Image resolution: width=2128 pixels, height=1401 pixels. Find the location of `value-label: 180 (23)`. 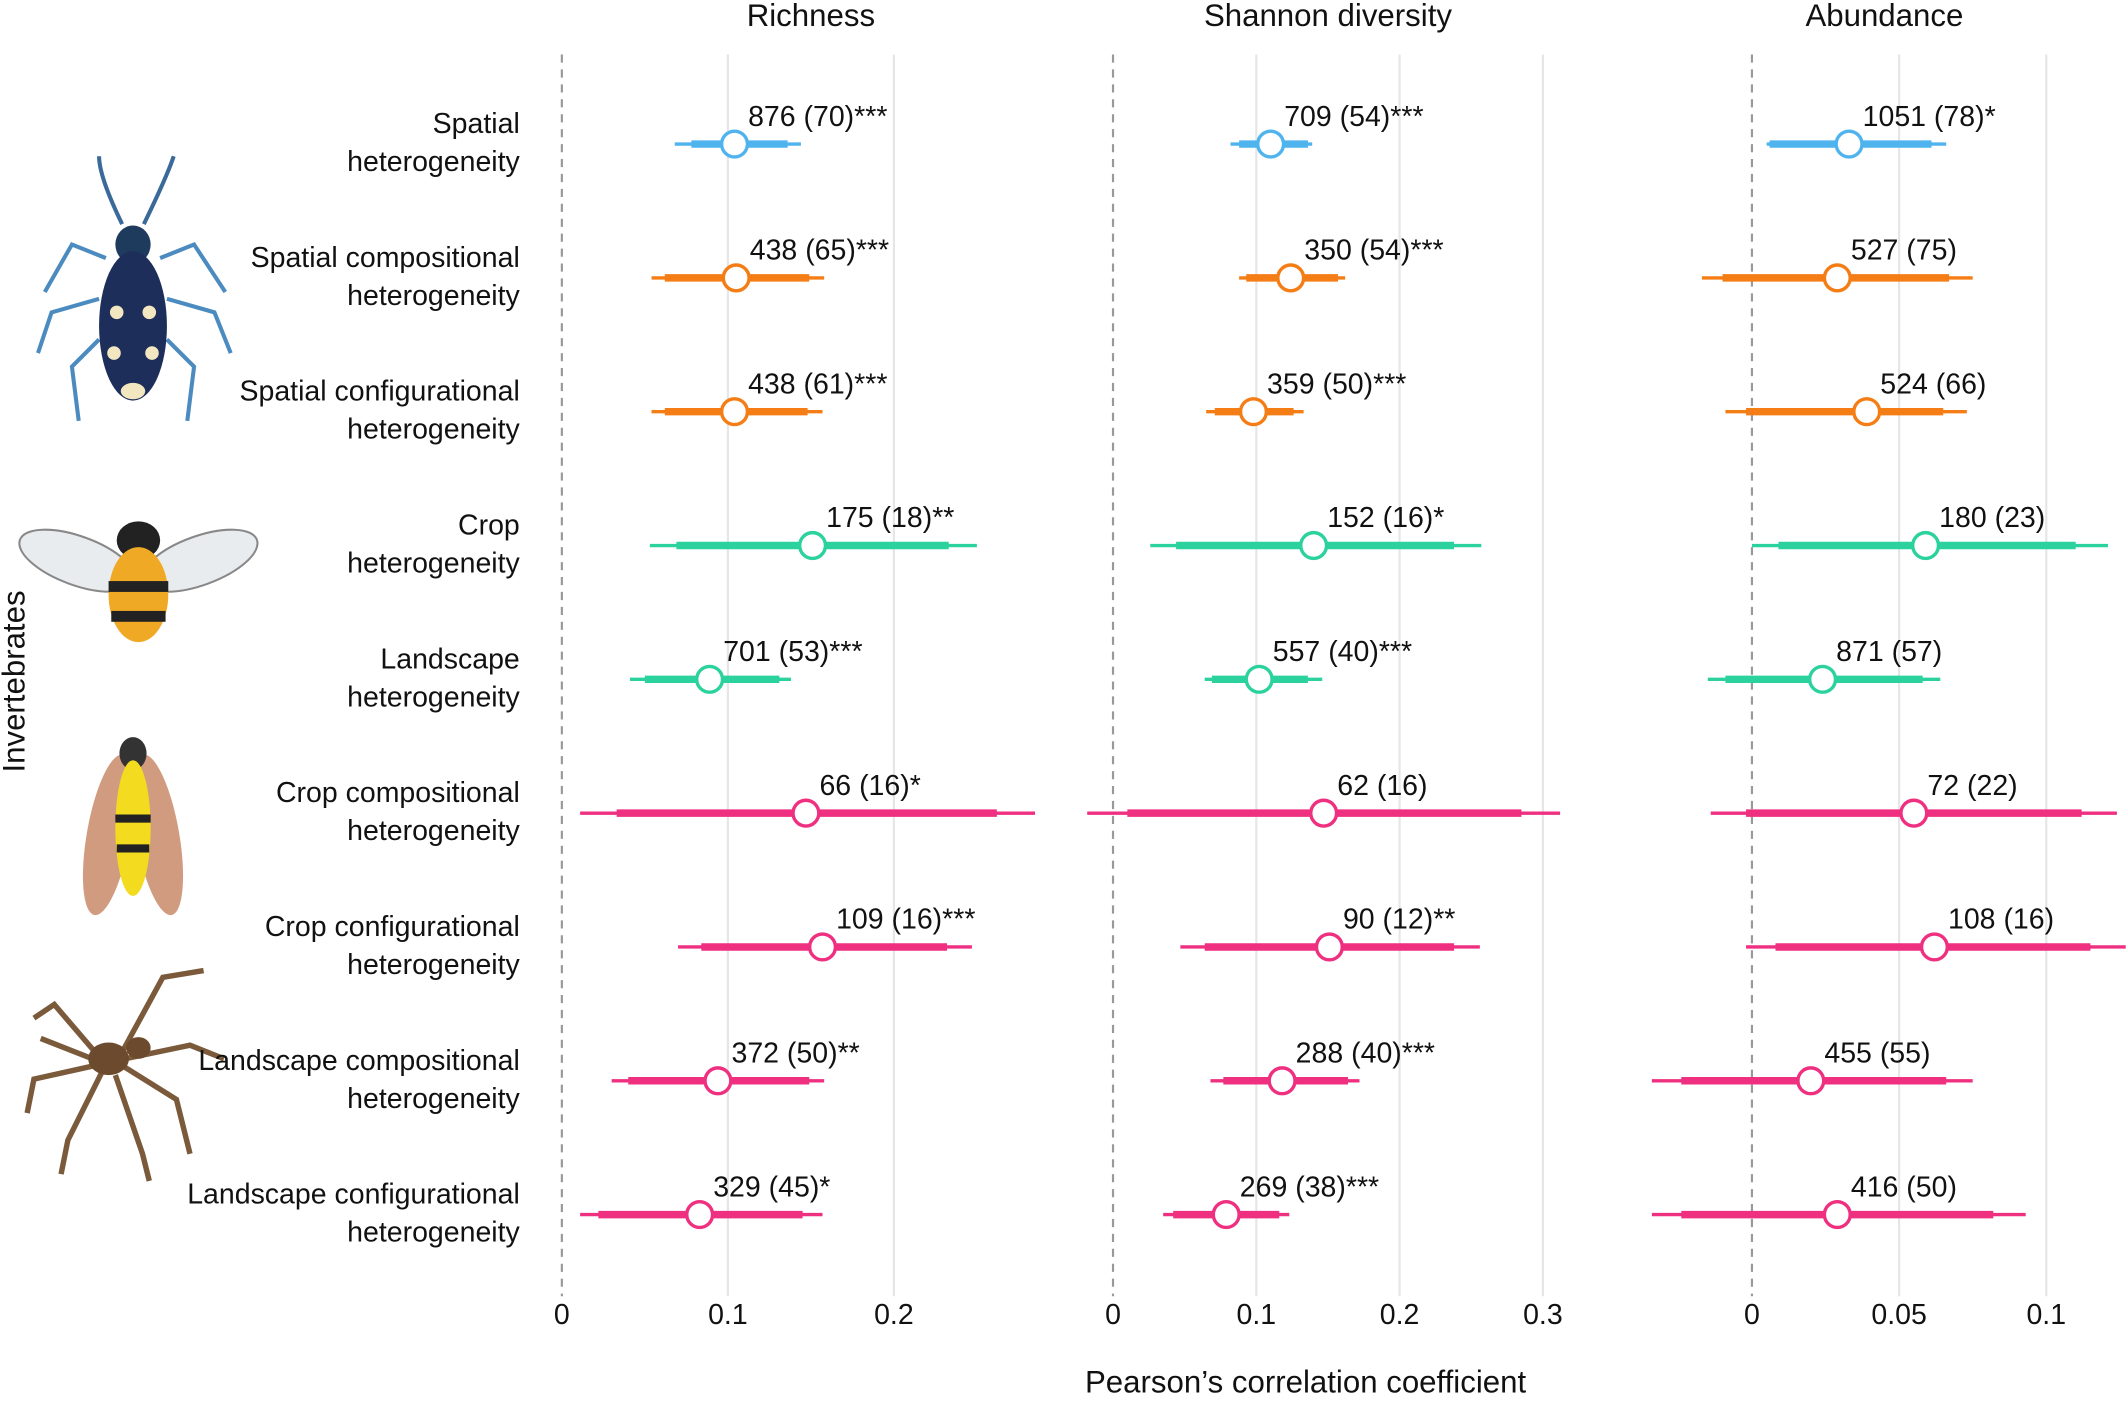

value-label: 180 (23) is located at coordinates (1992, 518).